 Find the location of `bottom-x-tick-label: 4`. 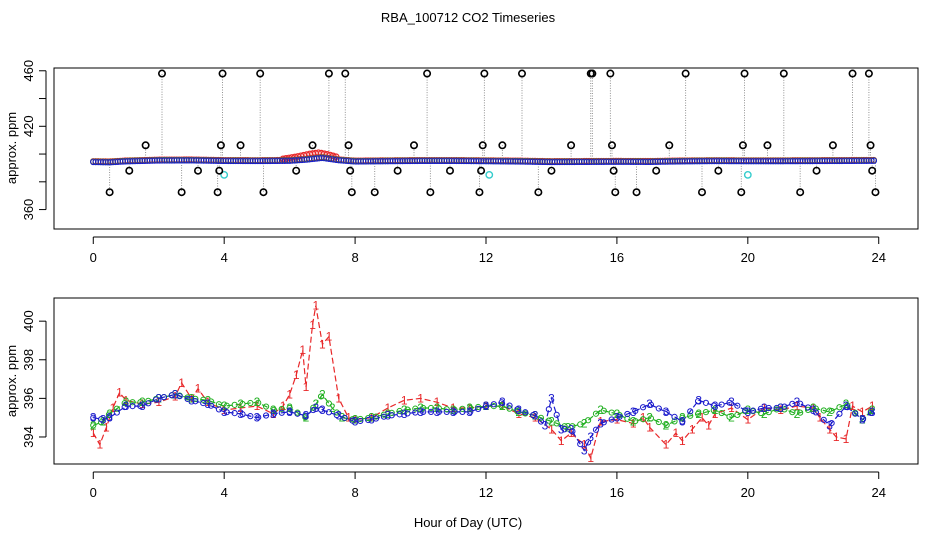

bottom-x-tick-label: 4 is located at coordinates (224, 492).